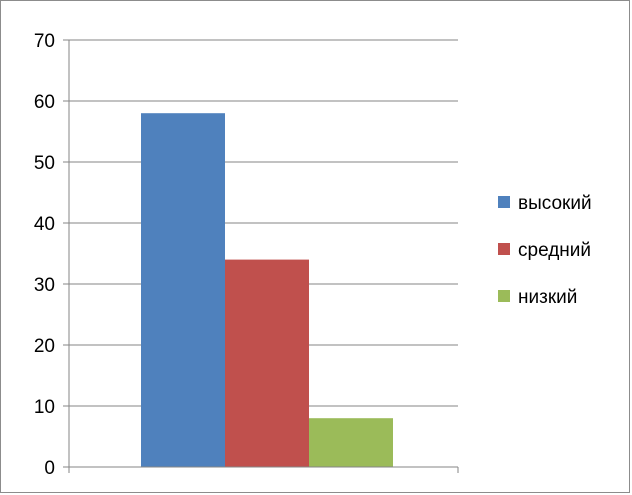 The width and height of the screenshot is (632, 495). What do you see at coordinates (547, 297) in the screenshot?
I see `legend-label: низкий` at bounding box center [547, 297].